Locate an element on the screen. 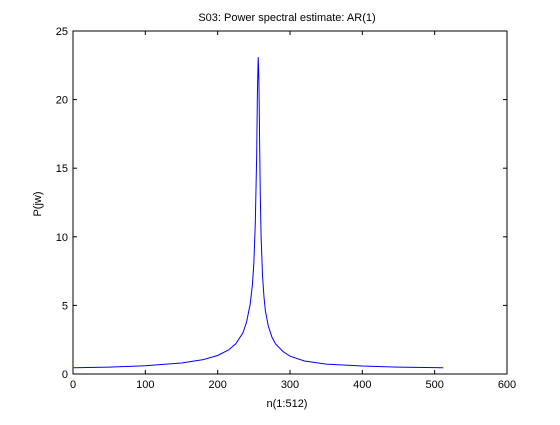 The width and height of the screenshot is (560, 425). x-tick-label: 0 is located at coordinates (73, 385).